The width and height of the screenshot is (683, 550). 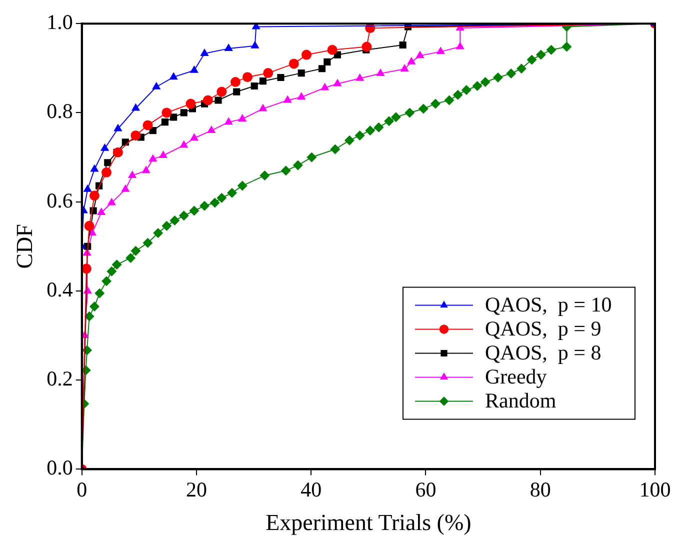 I want to click on y-tick-label: 0.0, so click(x=59, y=468).